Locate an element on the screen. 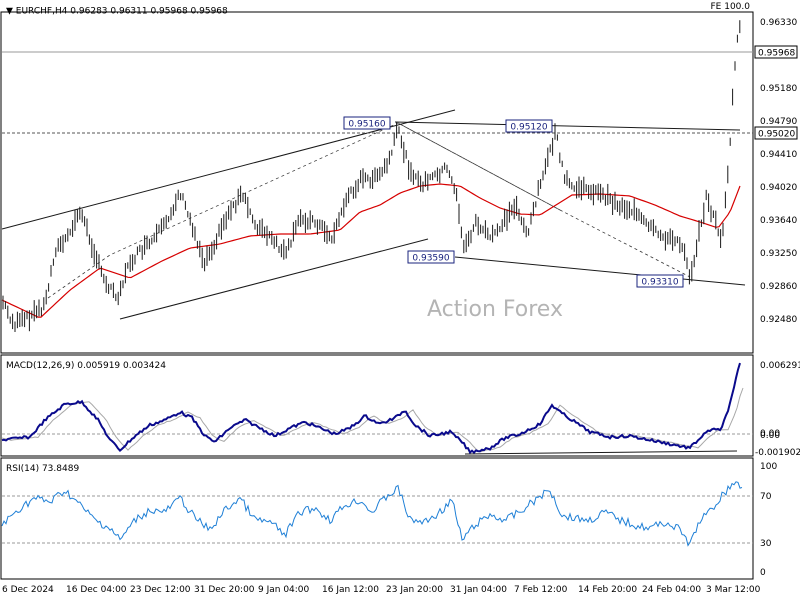 The image size is (800, 600). y-tick: 0.95180 is located at coordinates (778, 89).